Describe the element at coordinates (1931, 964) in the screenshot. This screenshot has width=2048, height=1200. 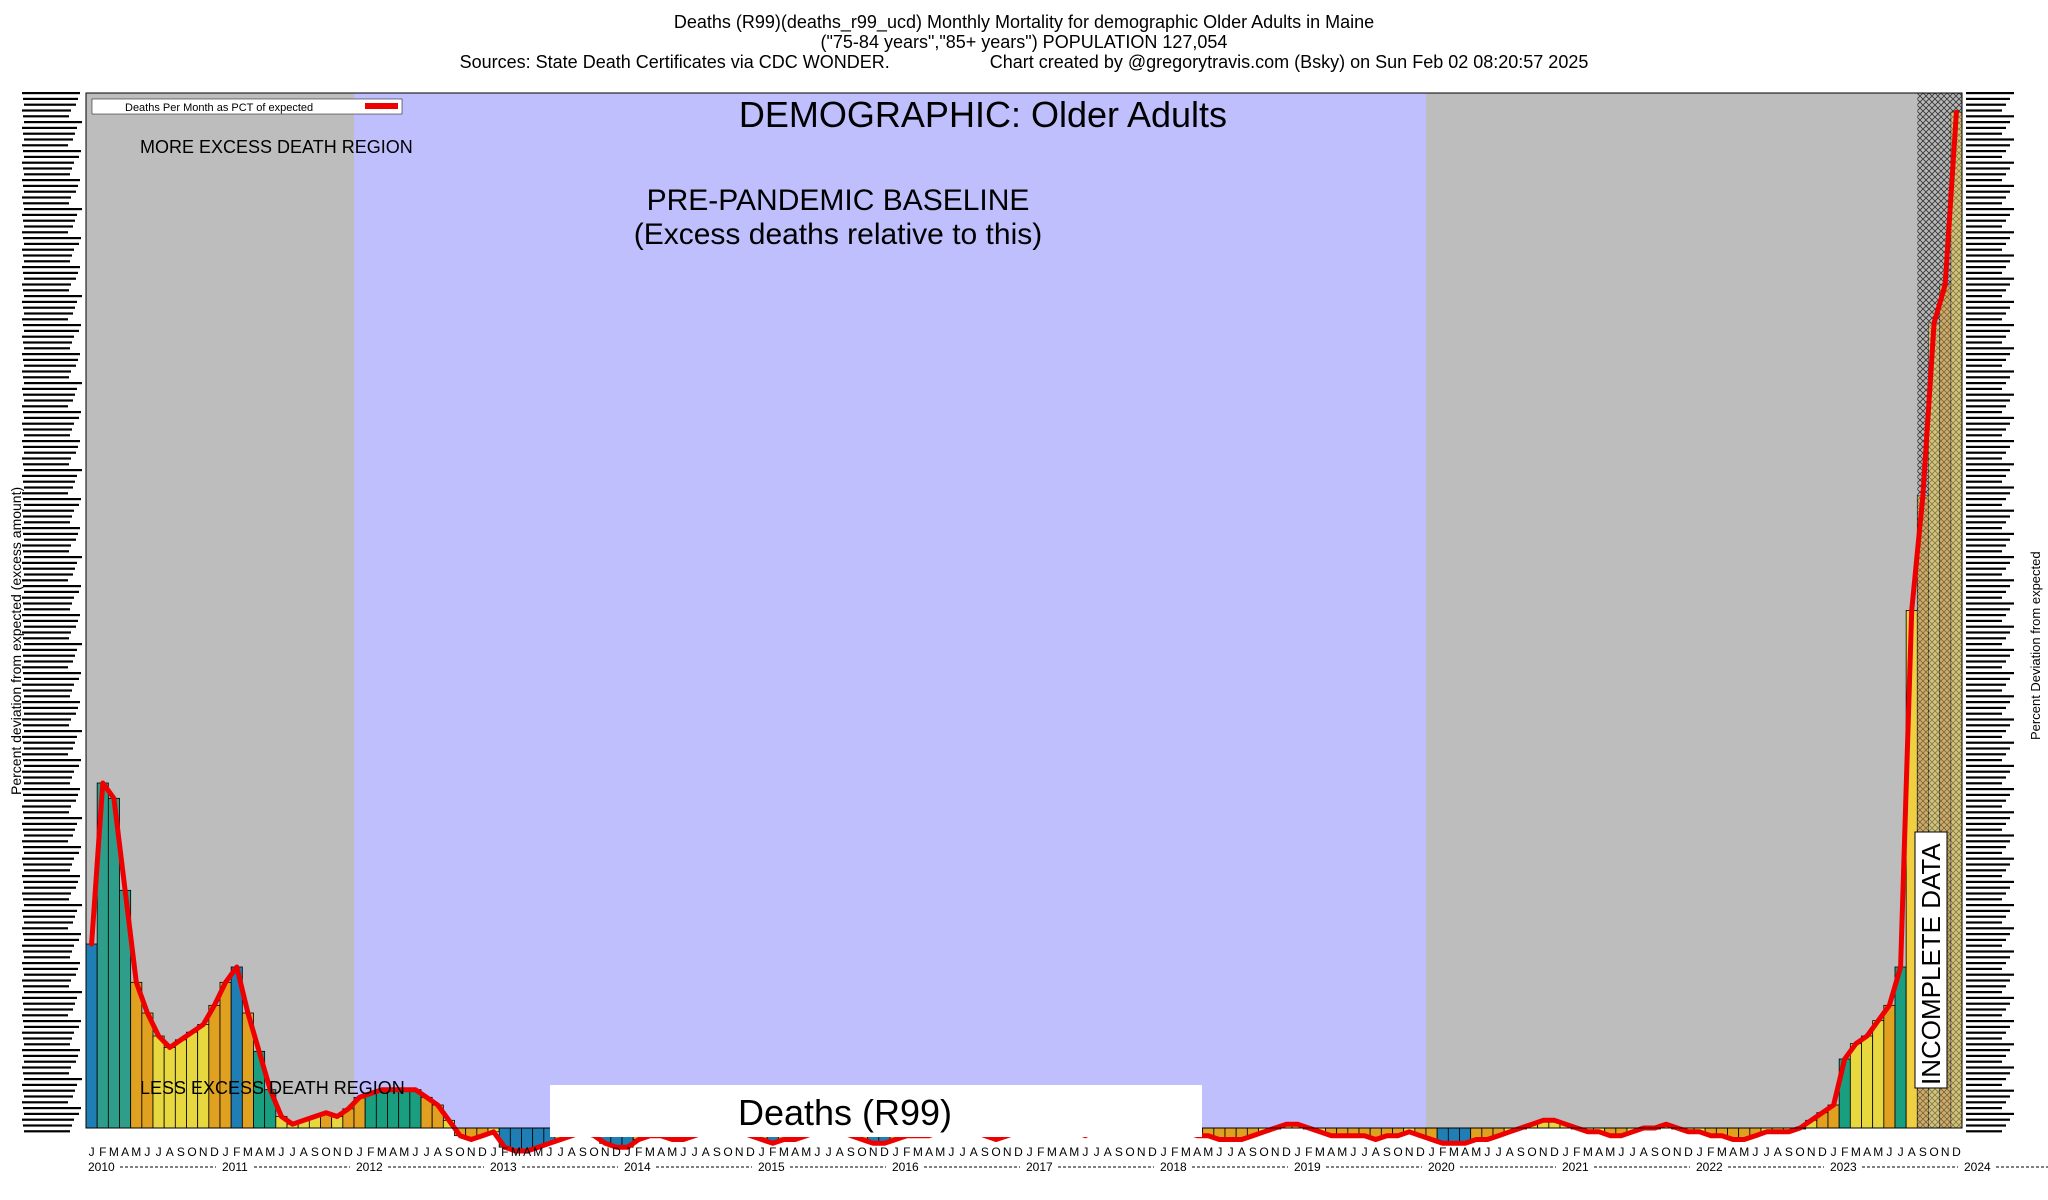
I see `incomplete-data-label: INCOMPLETE DATA` at that location.